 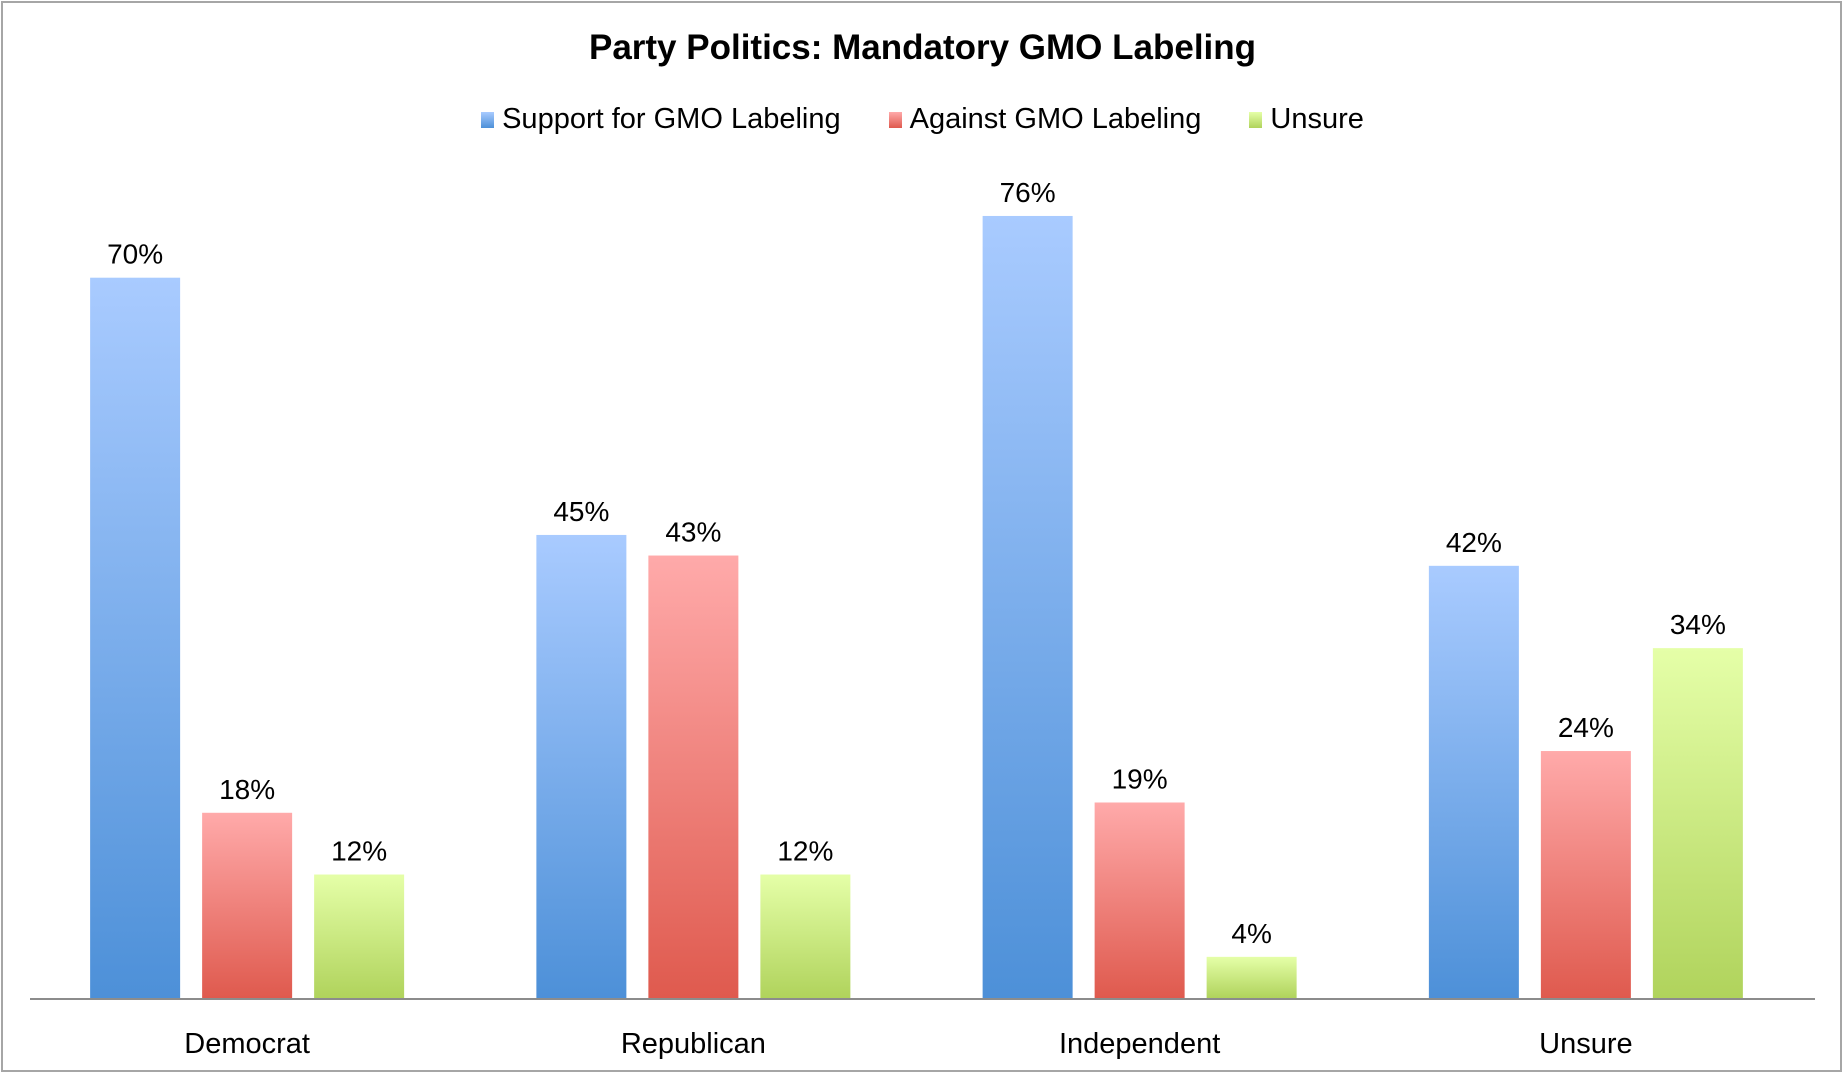 I want to click on legend-label-unsure: Unsure, so click(x=1317, y=119).